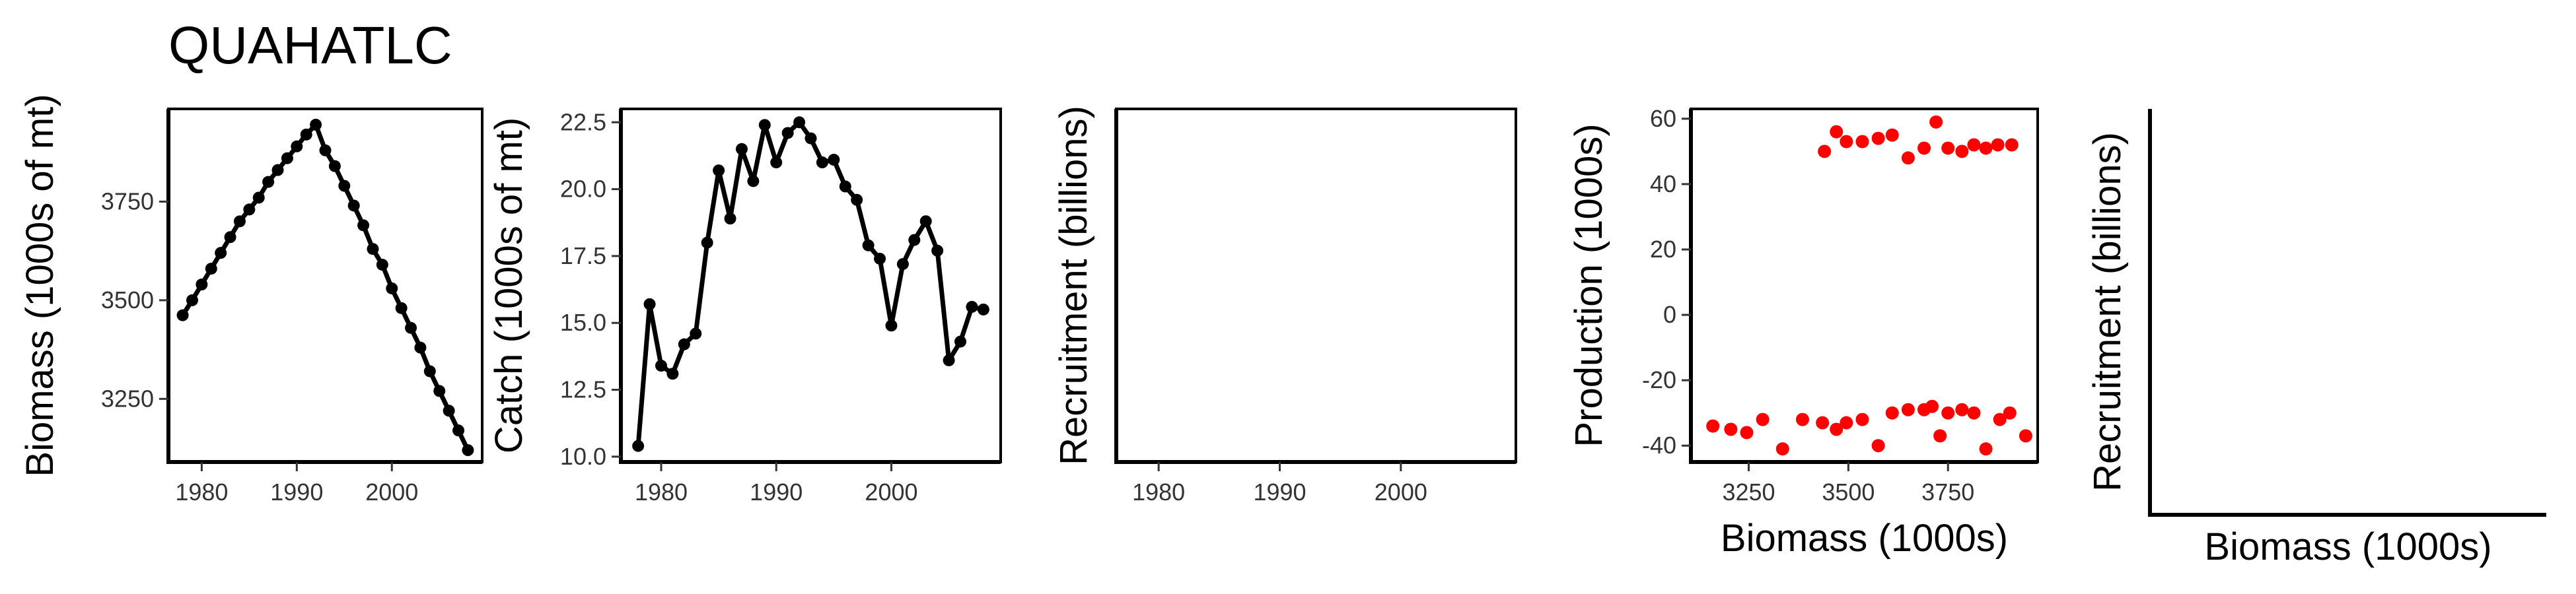  What do you see at coordinates (1659, 379) in the screenshot?
I see `y-tick-label: -20` at bounding box center [1659, 379].